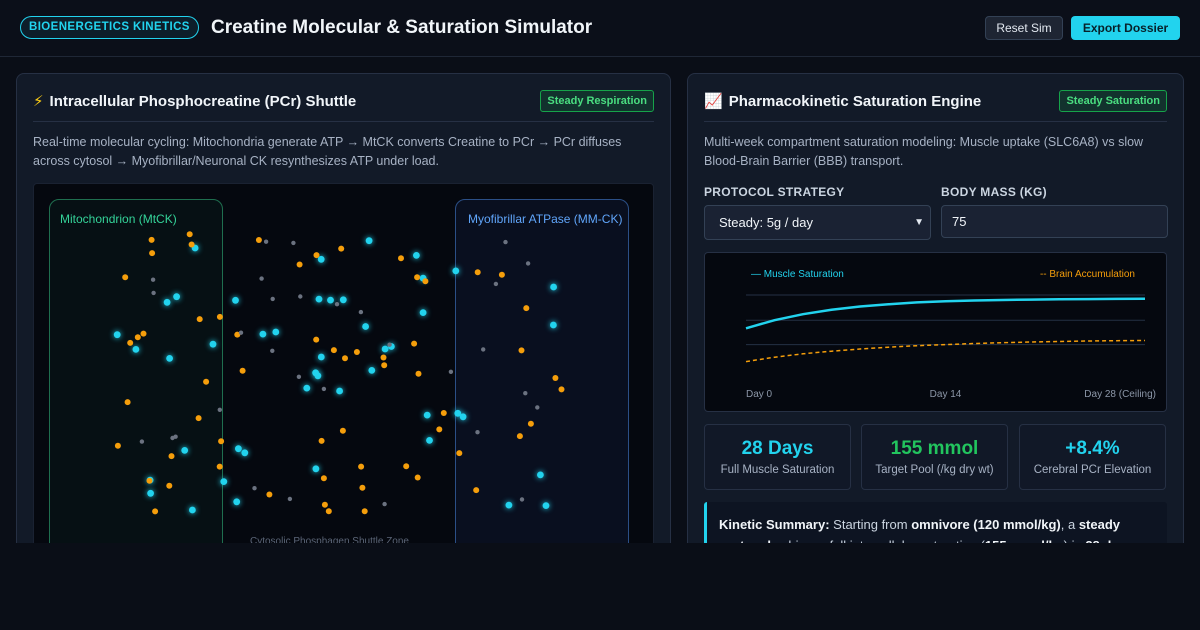  I want to click on protocol-strategy-select: Steady: 5g / day ▼, so click(817, 222).